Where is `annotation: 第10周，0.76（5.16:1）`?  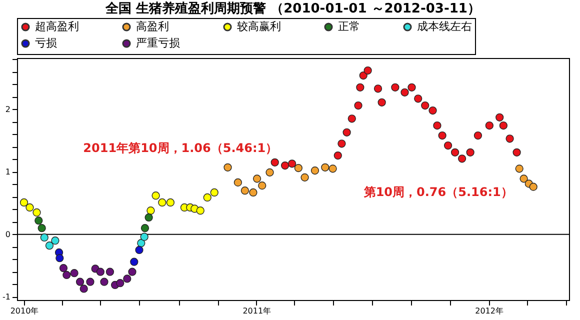 annotation: 第10周，0.76（5.16:1） is located at coordinates (437, 191).